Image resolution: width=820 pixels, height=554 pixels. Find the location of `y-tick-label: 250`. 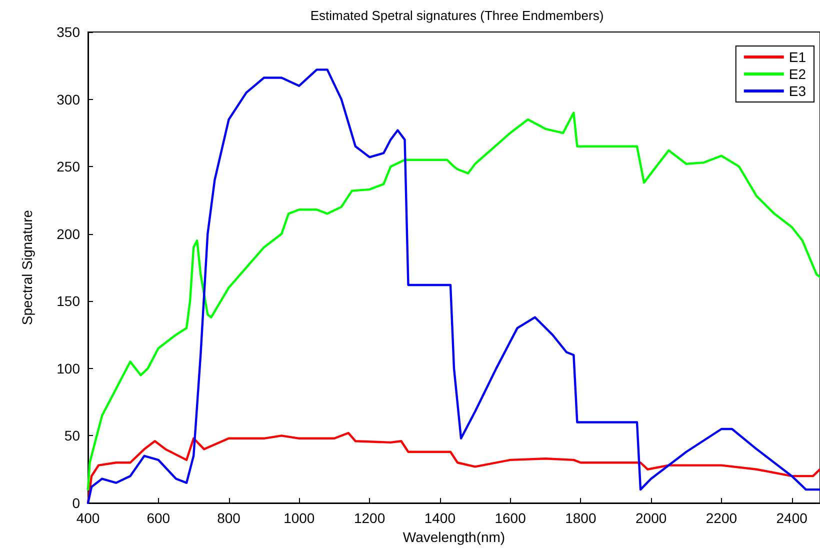

y-tick-label: 250 is located at coordinates (68, 166).